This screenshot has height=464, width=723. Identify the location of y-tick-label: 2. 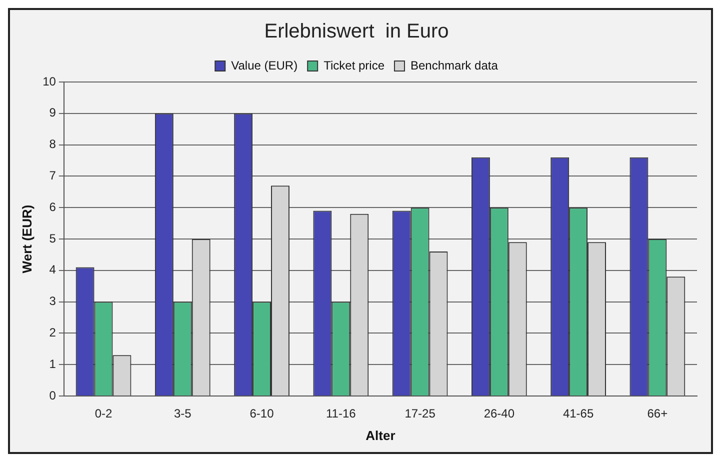
(52, 333).